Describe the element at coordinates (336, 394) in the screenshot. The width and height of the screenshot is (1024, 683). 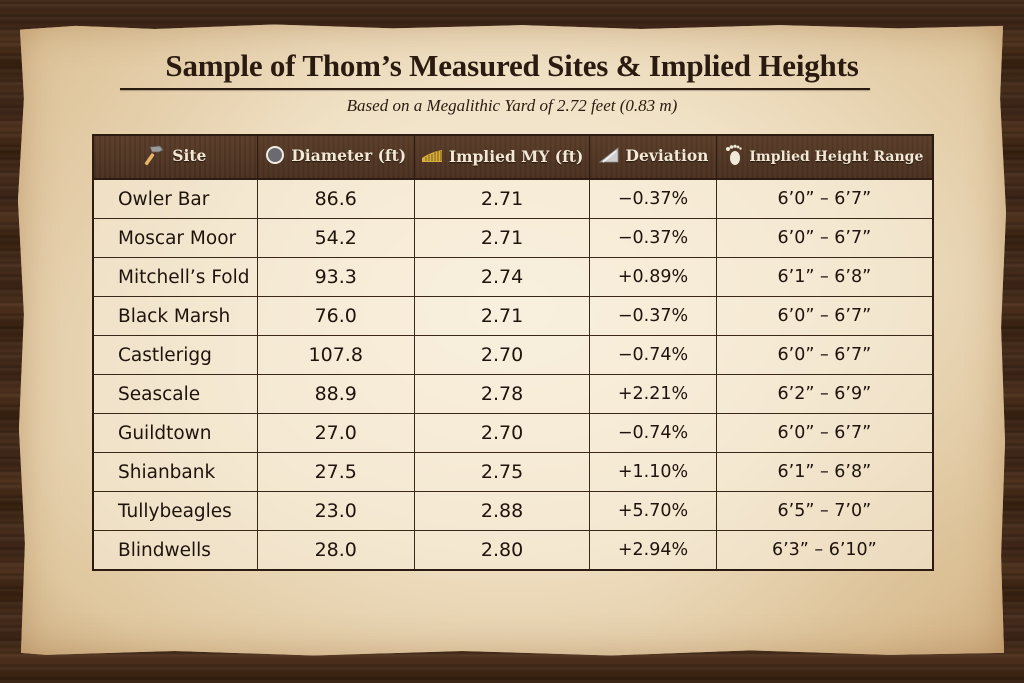
I see `diameter-cell: 88.9` at that location.